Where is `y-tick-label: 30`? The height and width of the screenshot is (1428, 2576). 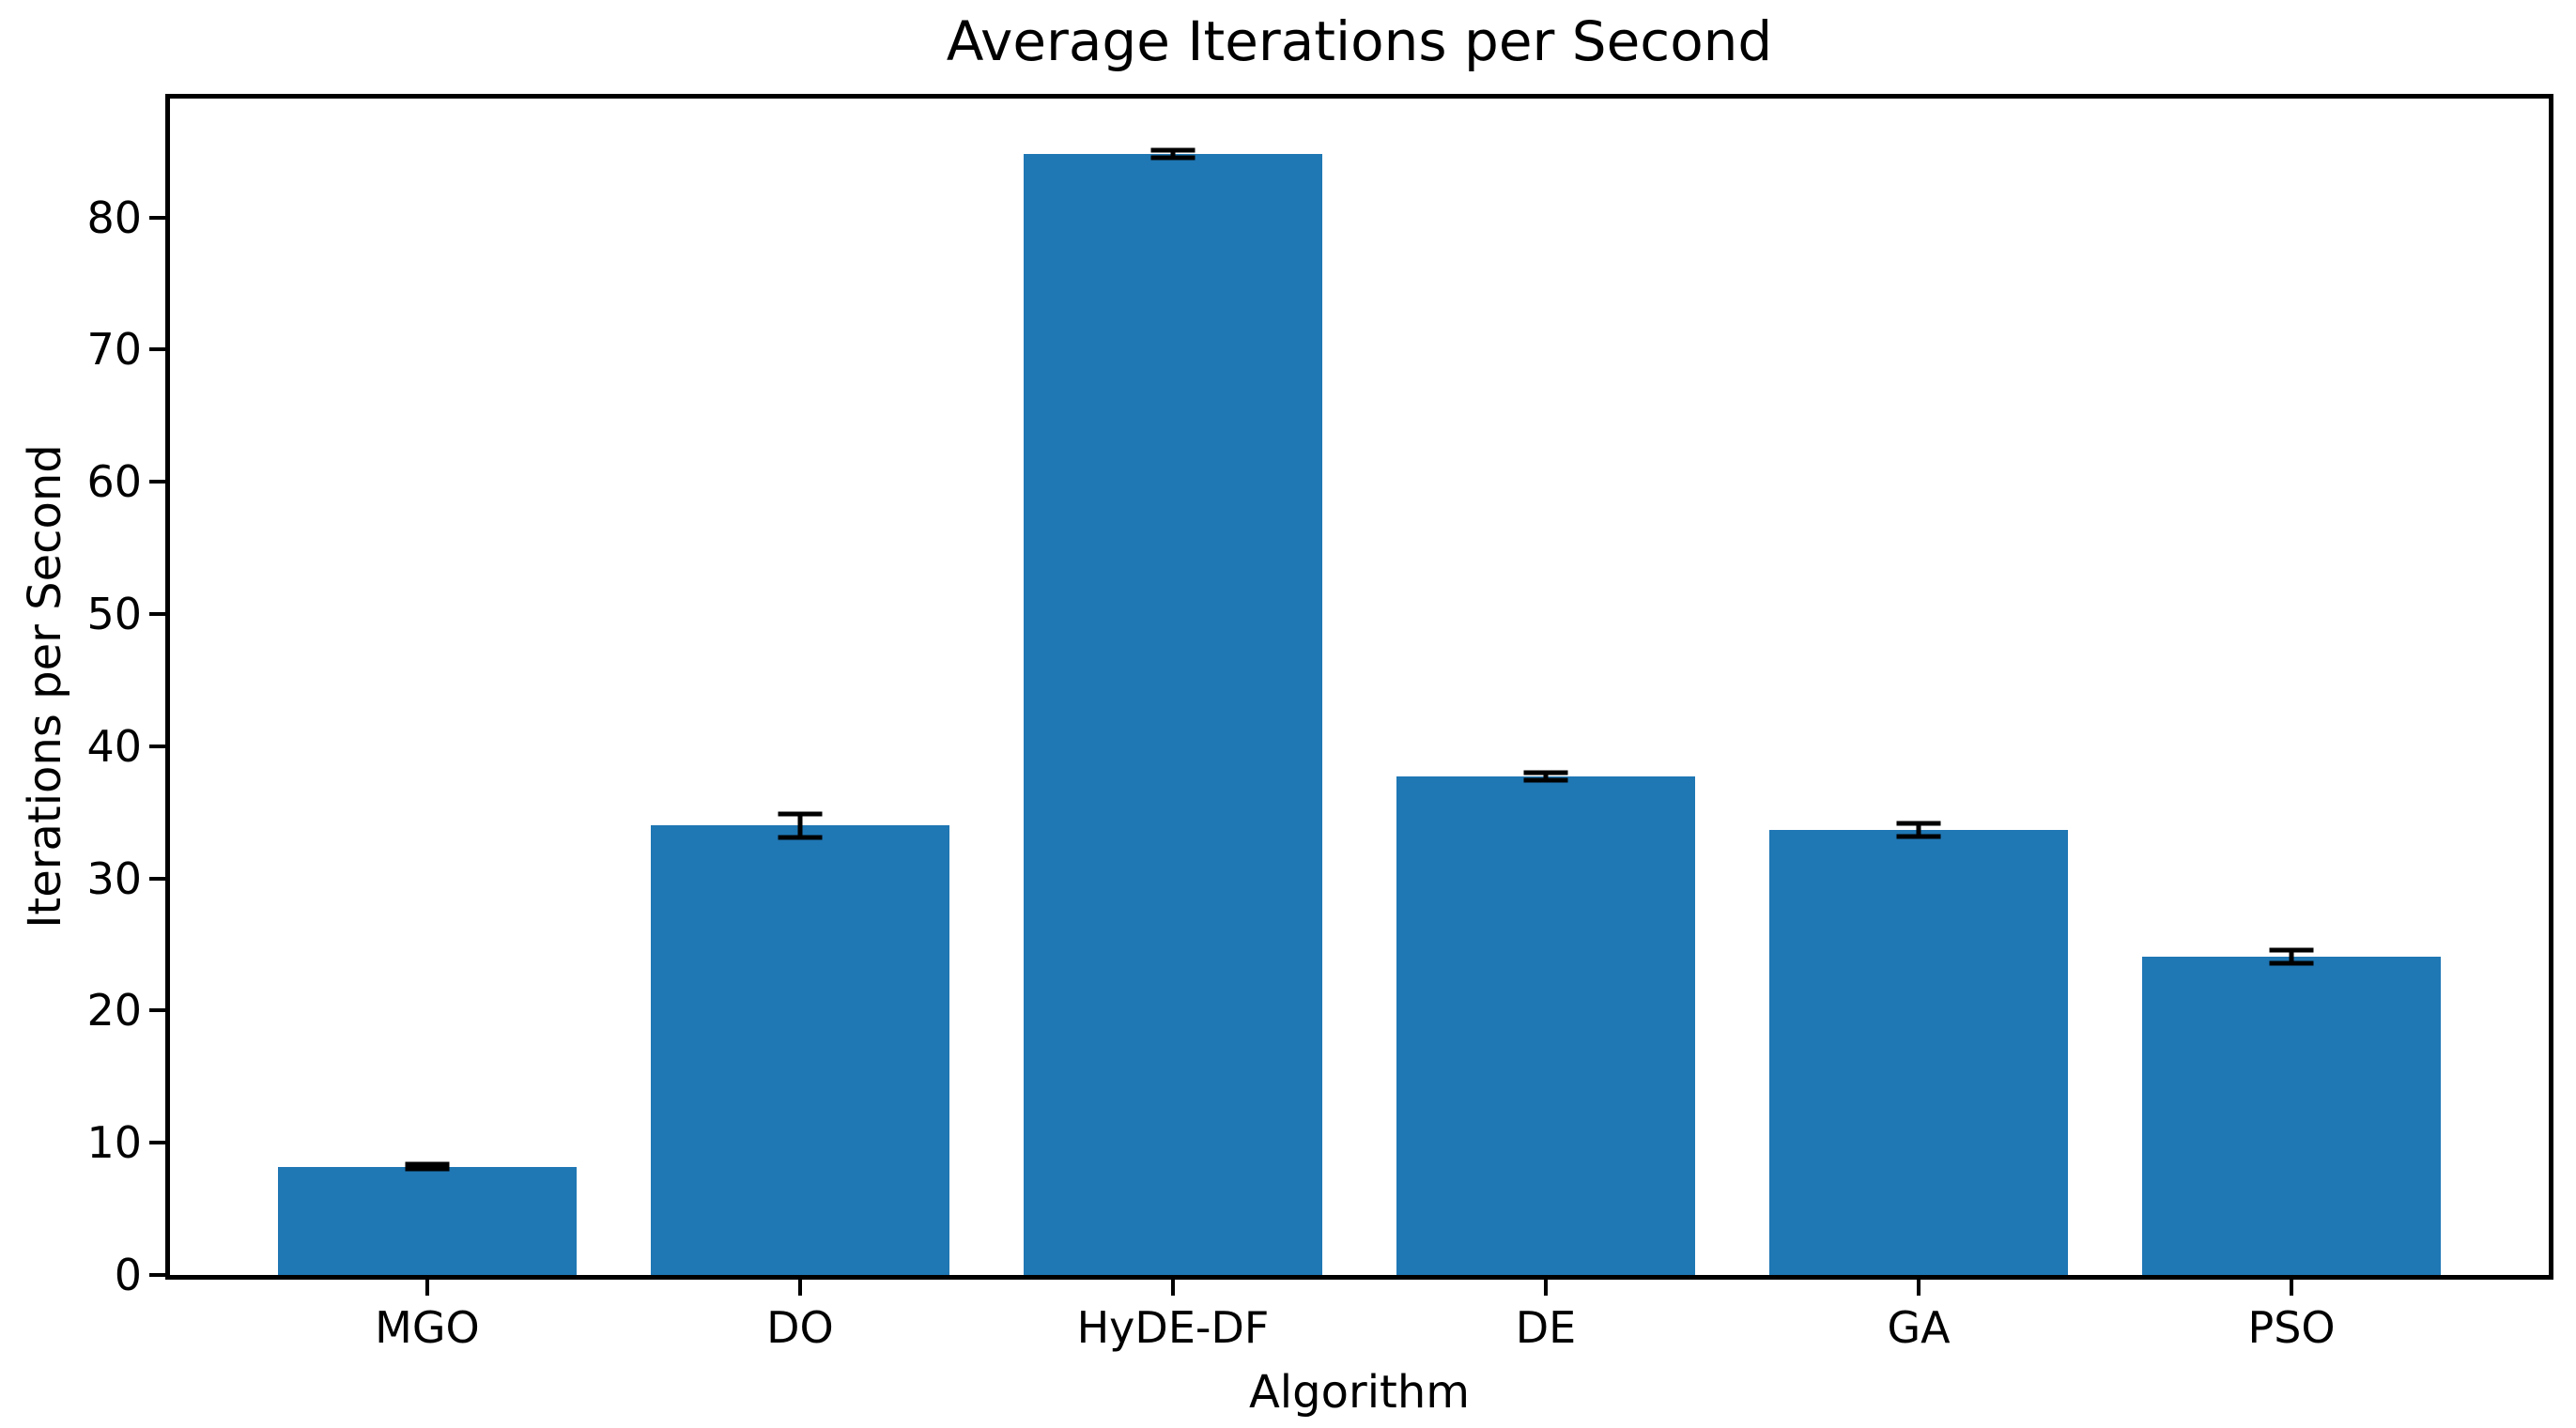
y-tick-label: 30 is located at coordinates (114, 878).